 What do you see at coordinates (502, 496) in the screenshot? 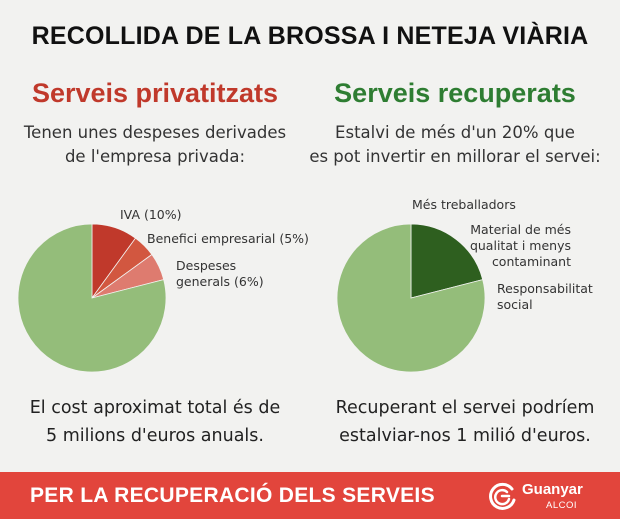
I see `guanyar-logo-icon` at bounding box center [502, 496].